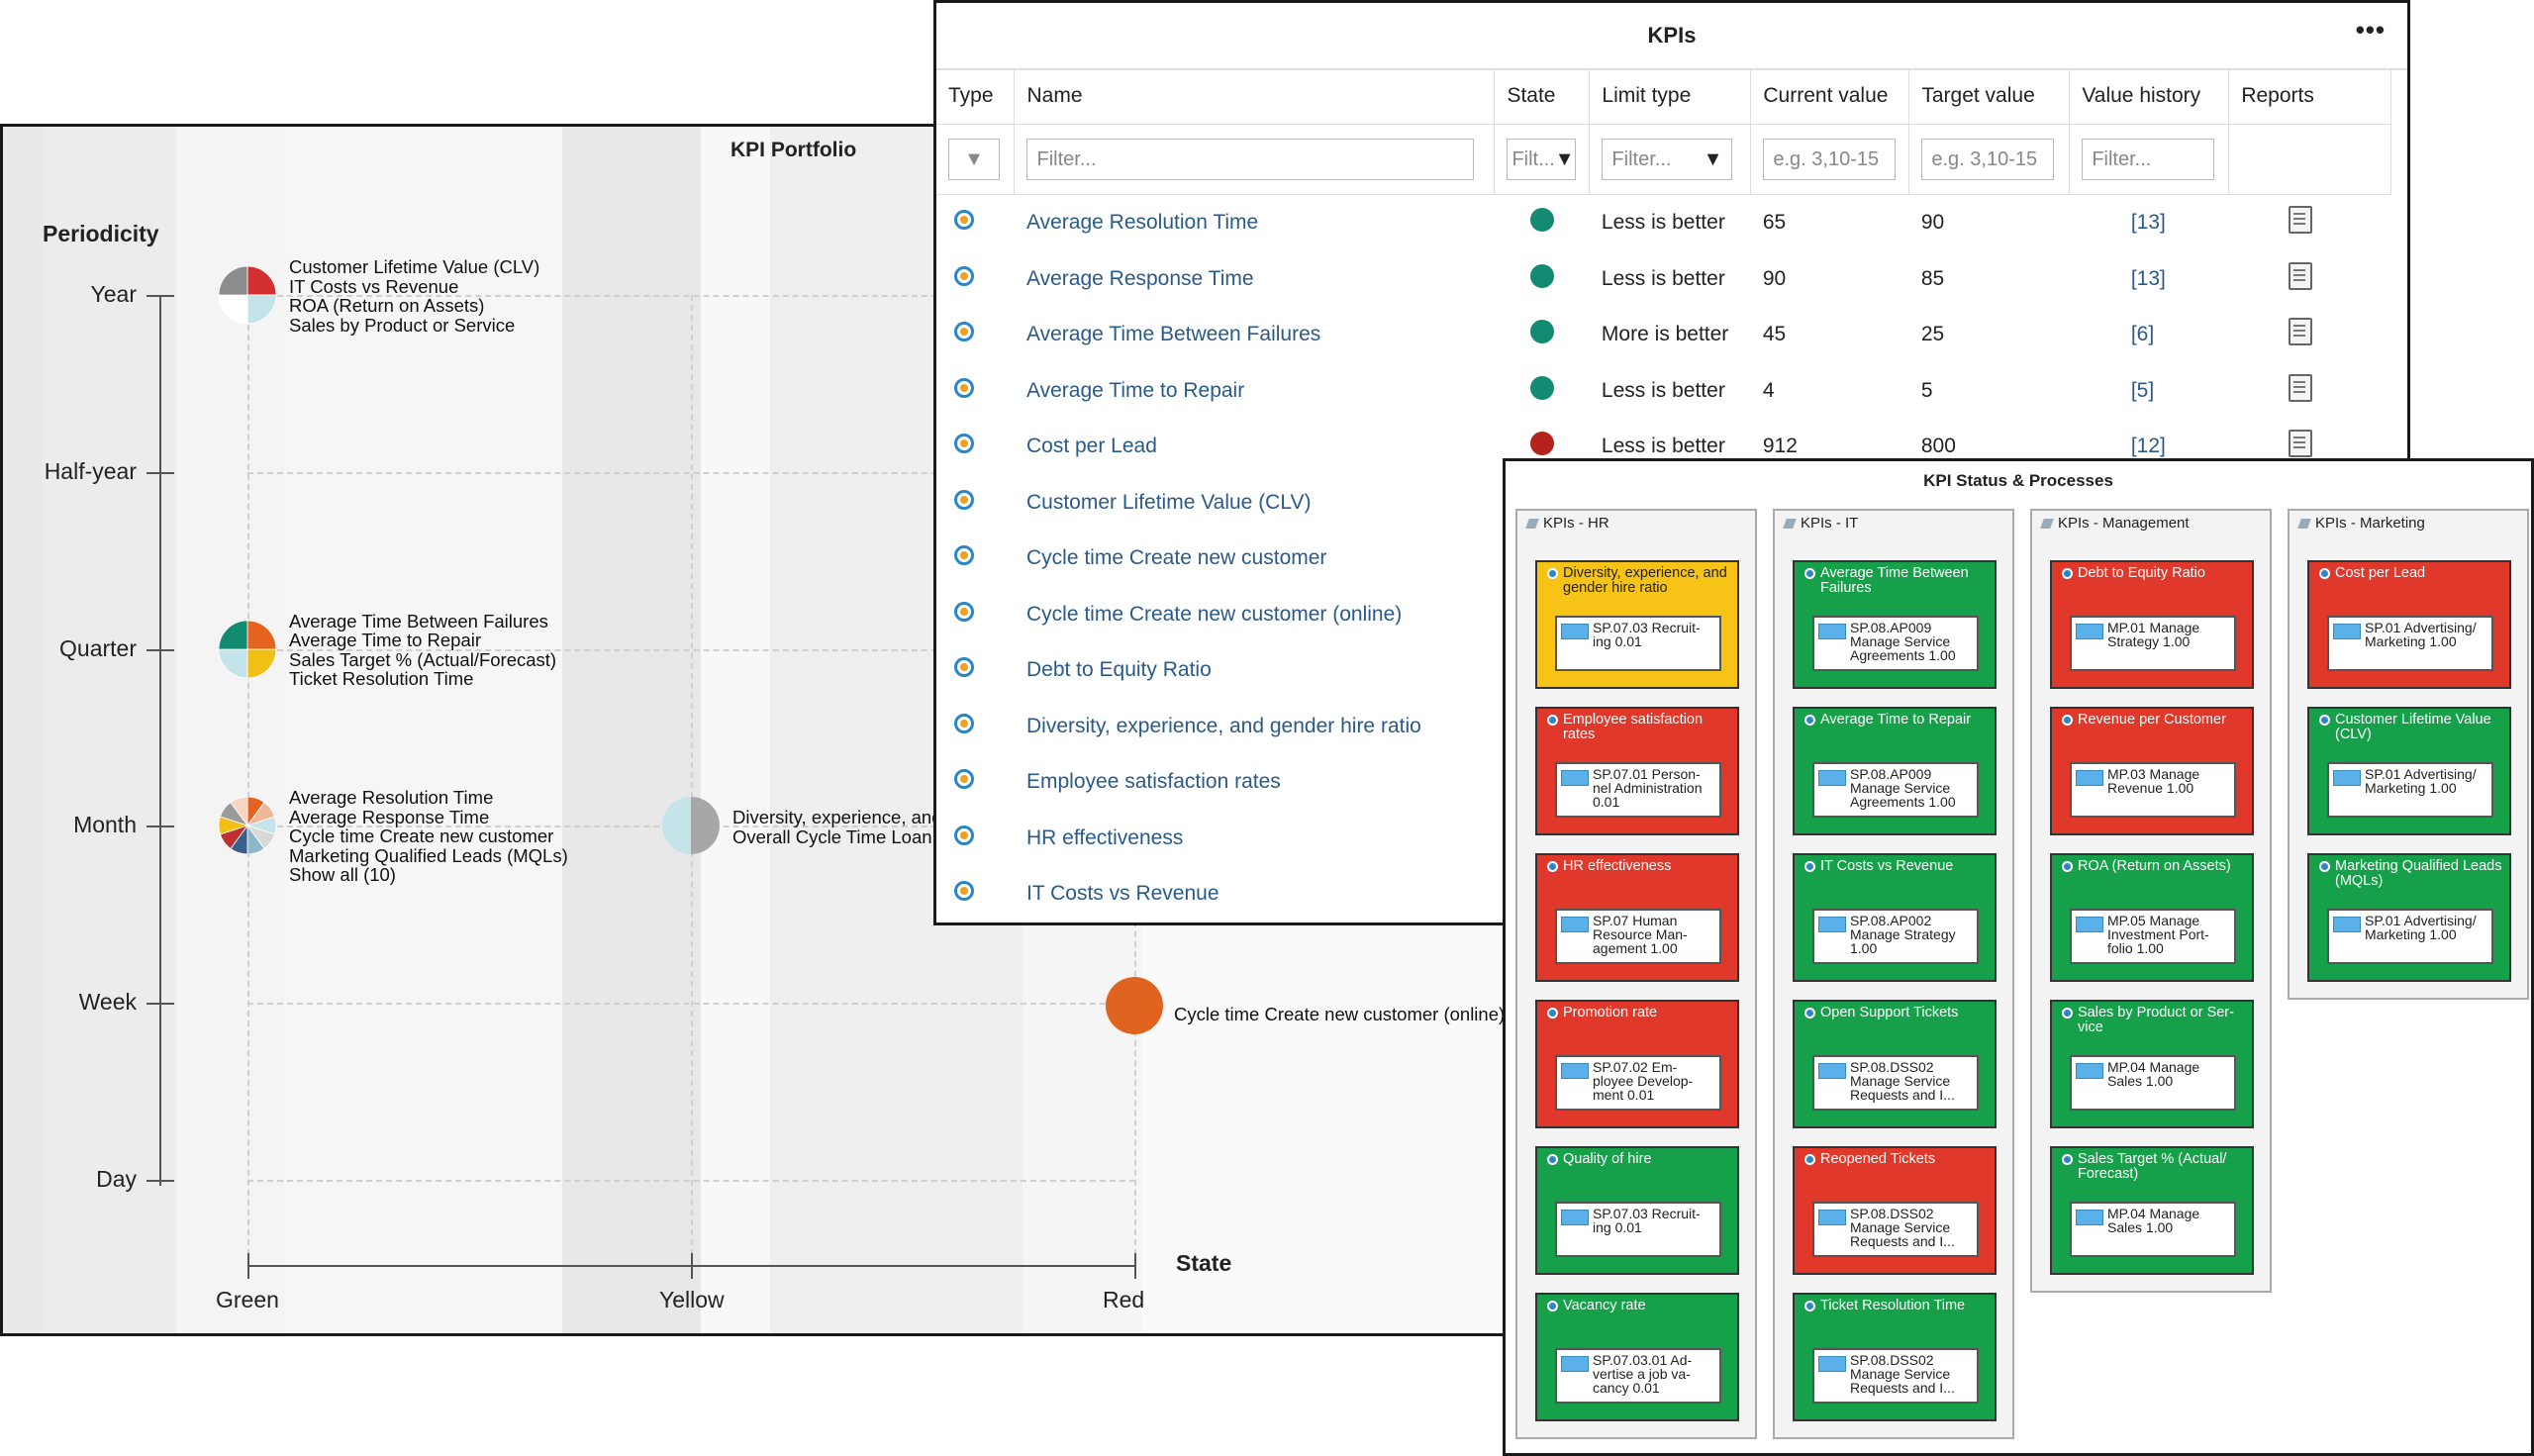  I want to click on bubble-kpi-label: Average Time to Repair, so click(385, 640).